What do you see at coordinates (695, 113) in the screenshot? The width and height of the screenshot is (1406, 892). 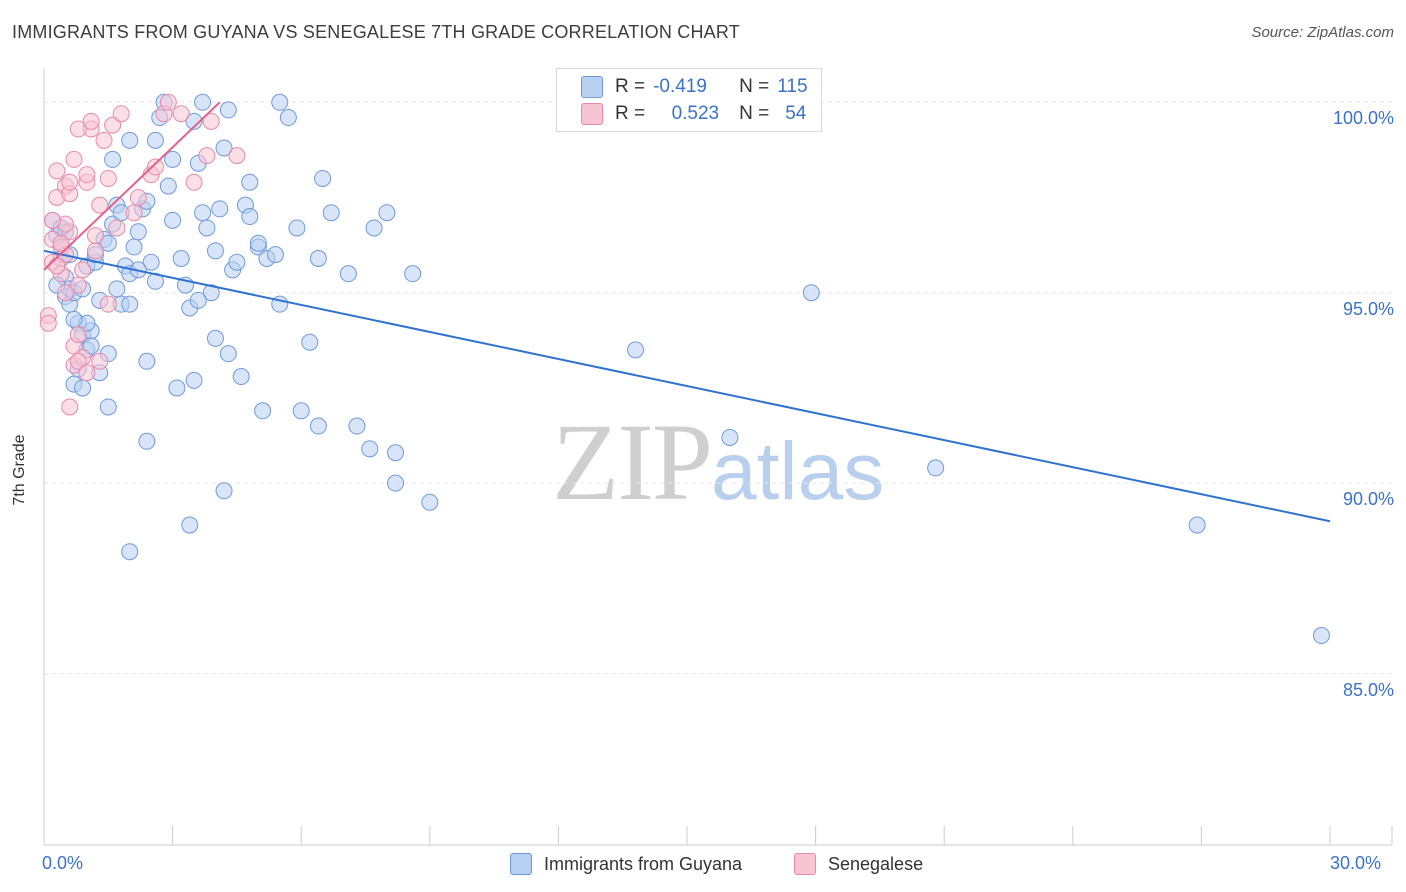 I see `r-value: 0.523` at bounding box center [695, 113].